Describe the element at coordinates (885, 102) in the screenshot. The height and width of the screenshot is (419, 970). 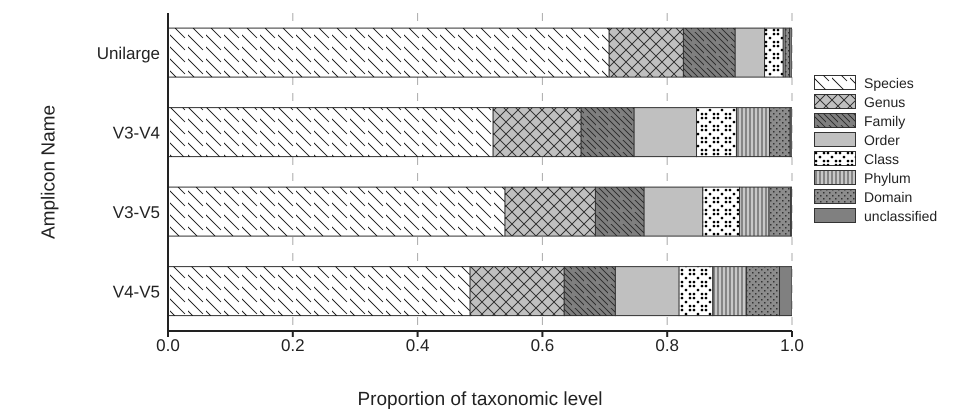
I see `legend-label: Genus` at that location.